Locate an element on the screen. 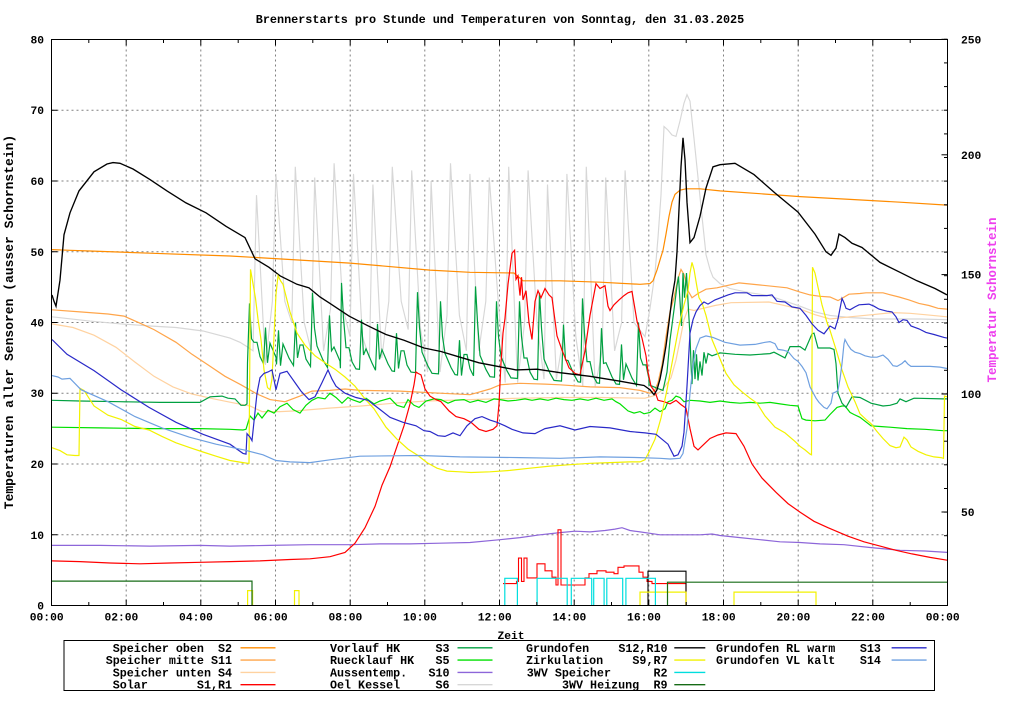  svg-text: 40 is located at coordinates (37, 325).